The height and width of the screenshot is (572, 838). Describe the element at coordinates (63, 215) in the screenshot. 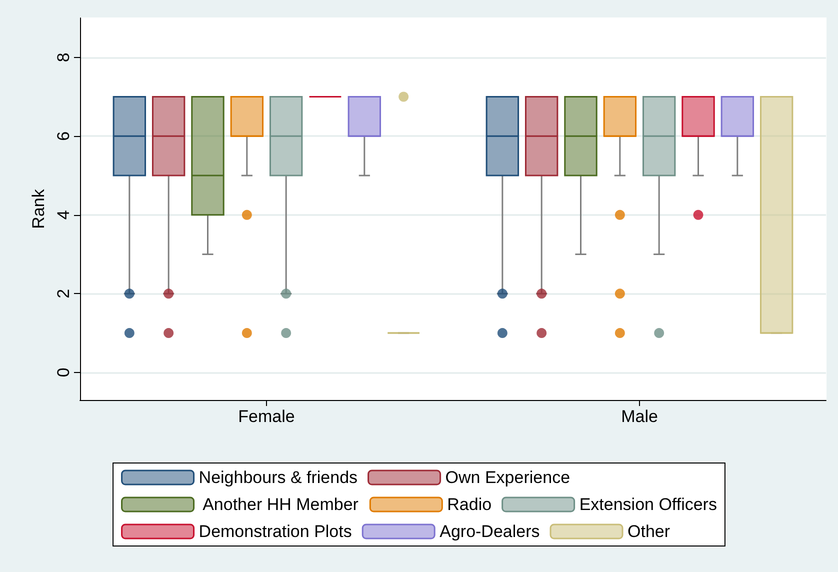

I see `y-tick-label: 4` at that location.